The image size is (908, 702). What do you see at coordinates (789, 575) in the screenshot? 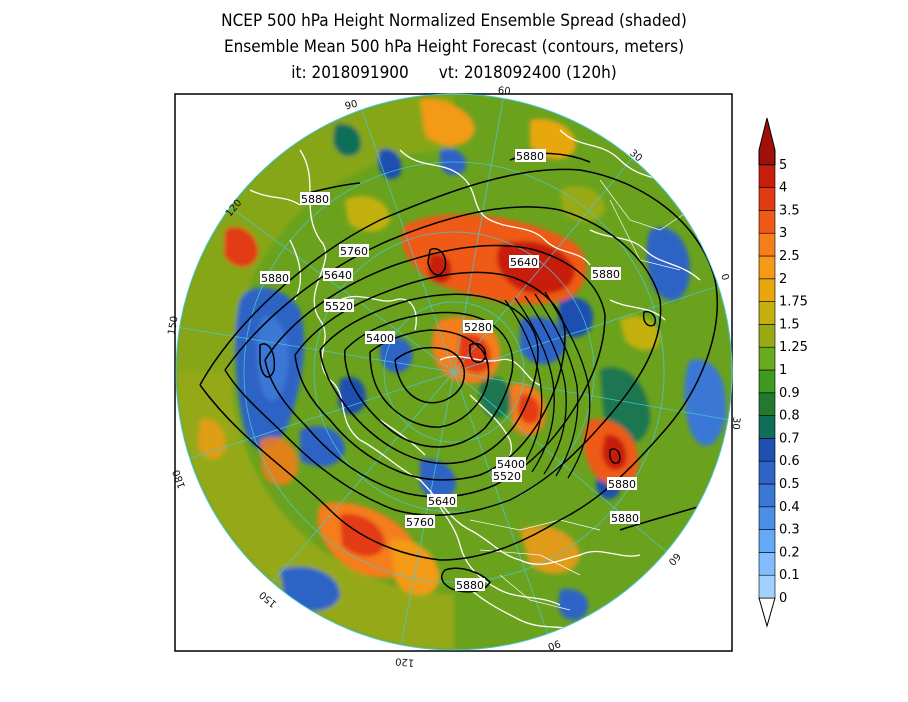
I see `colorbar-tick-label: 0.1` at bounding box center [789, 575].